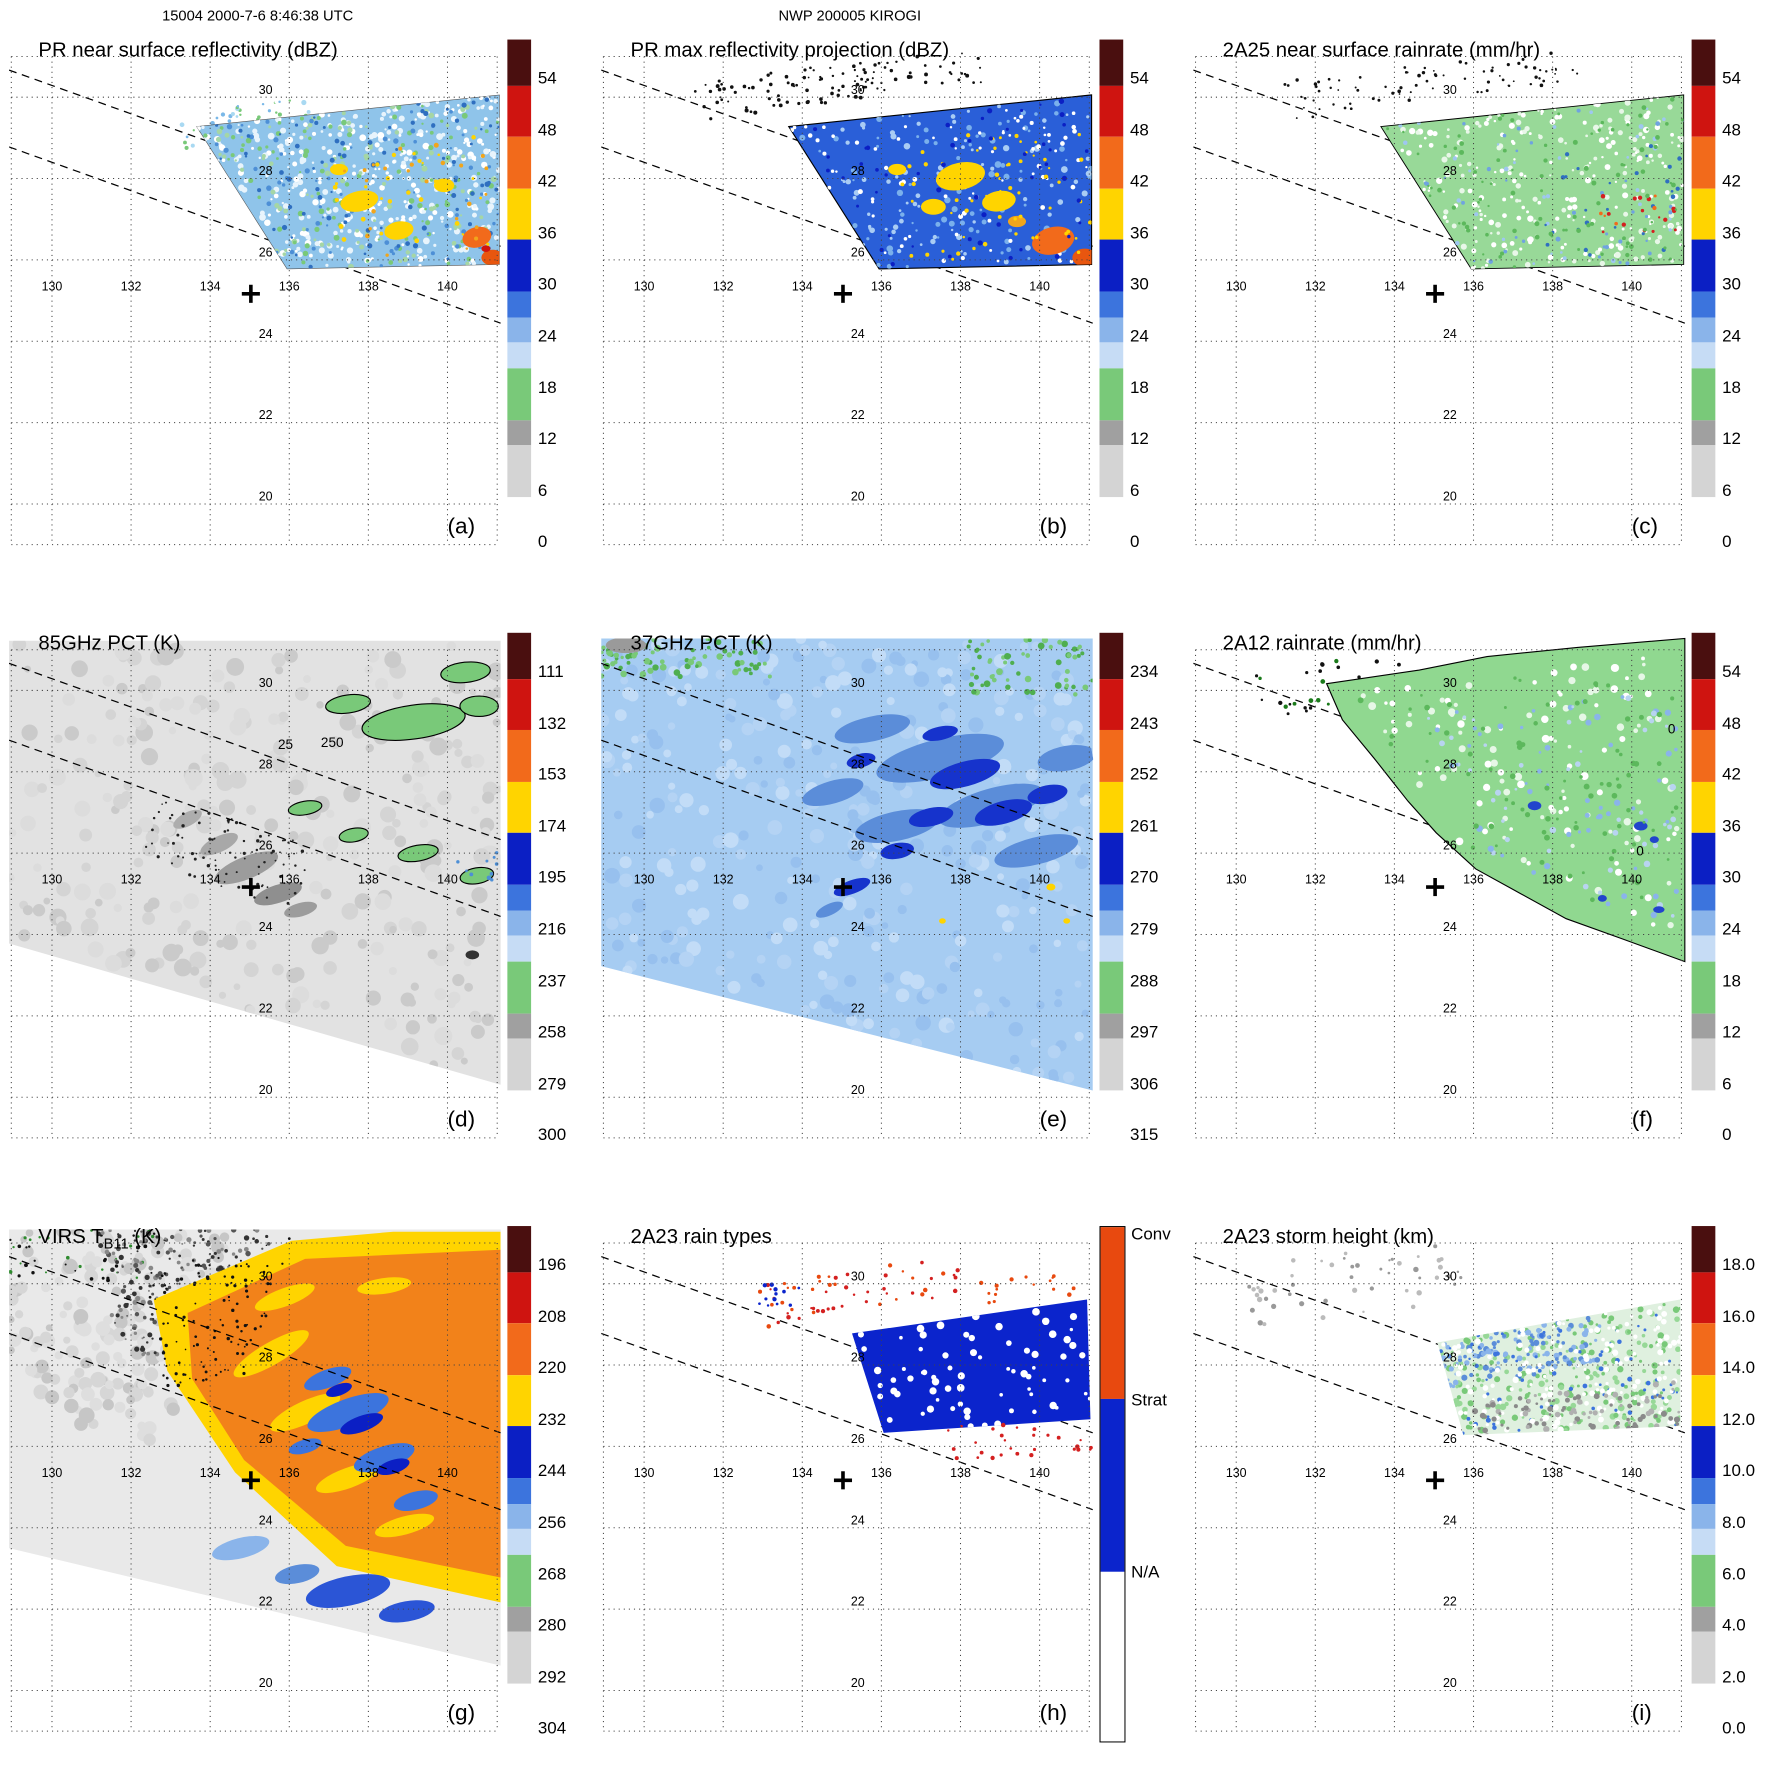  What do you see at coordinates (461, 1712) in the screenshot?
I see `panel-letter: (g)` at bounding box center [461, 1712].